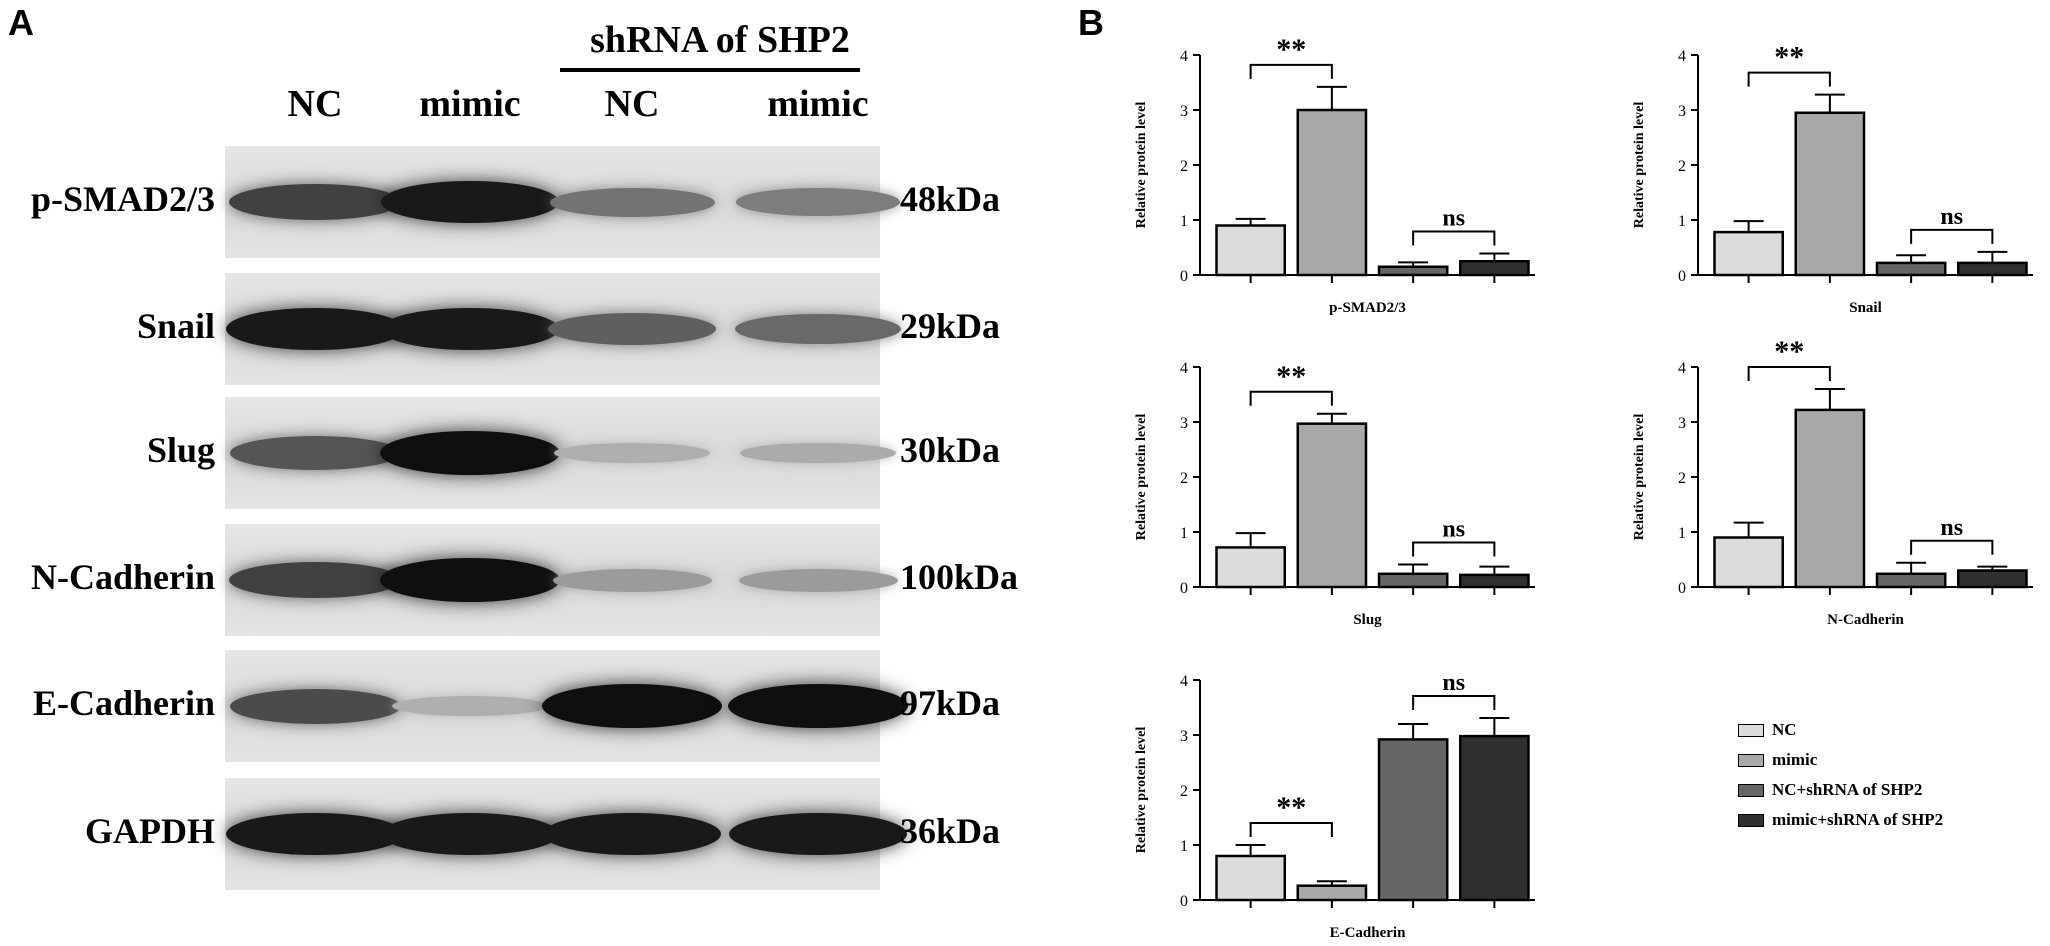  Describe the element at coordinates (720, 40) in the screenshot. I see `shrna-group-label: shRNA of SHP2` at that location.